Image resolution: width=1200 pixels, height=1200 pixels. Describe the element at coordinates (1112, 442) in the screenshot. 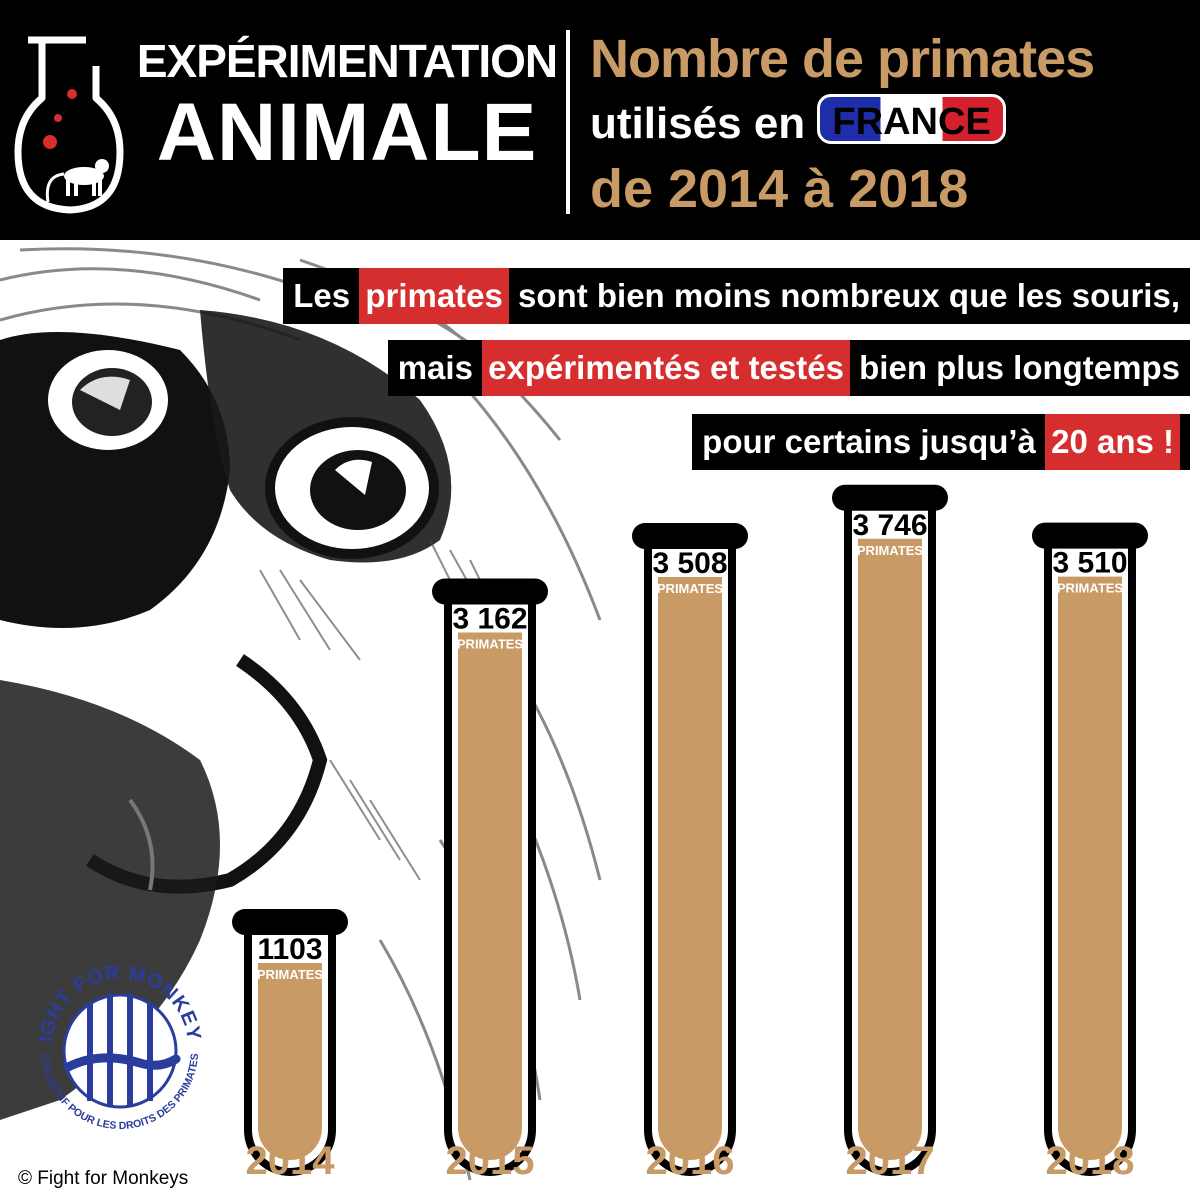

I see `callout-3-highlight: 20 ans !` at that location.